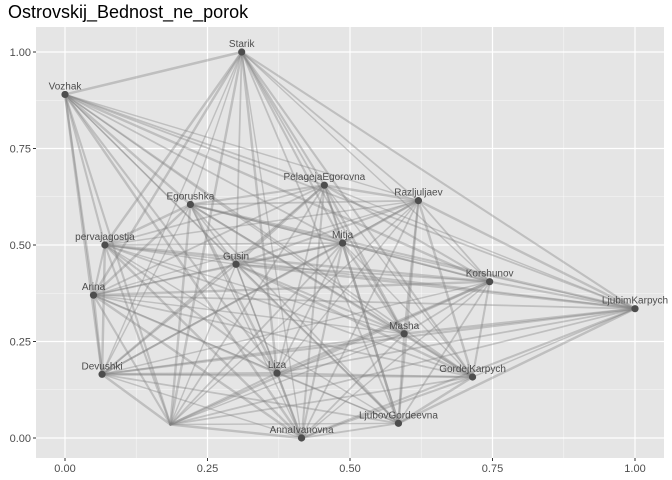  Describe the element at coordinates (343, 235) in the screenshot. I see `node-label: Mitja` at that location.